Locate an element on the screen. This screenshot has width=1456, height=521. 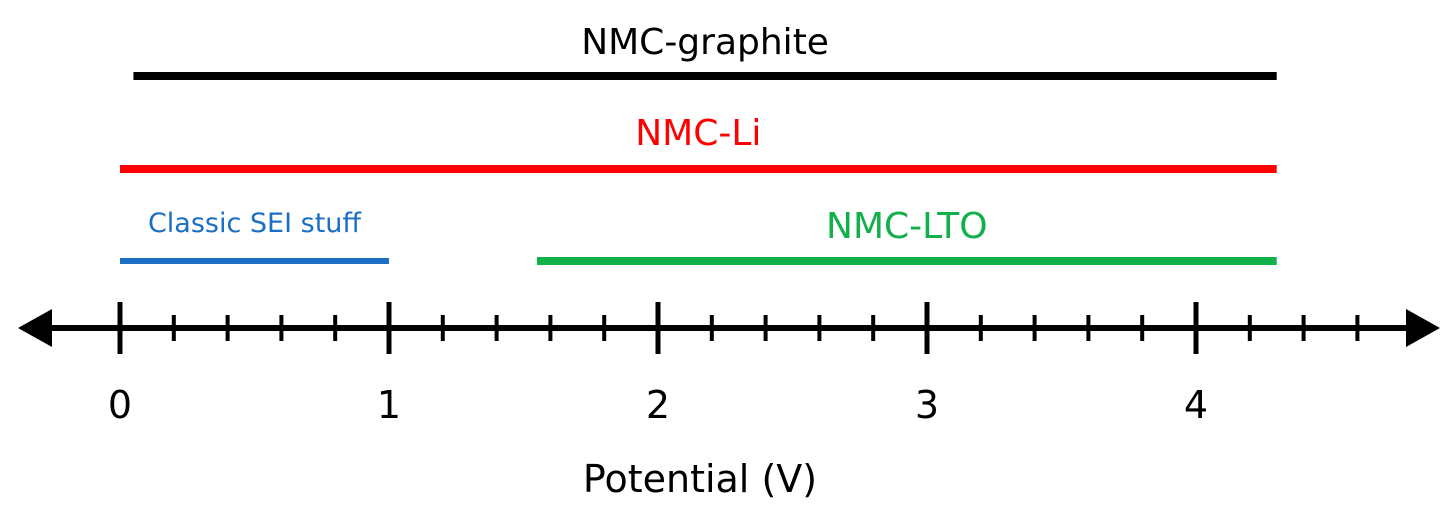
tick-label: 1 is located at coordinates (389, 405).